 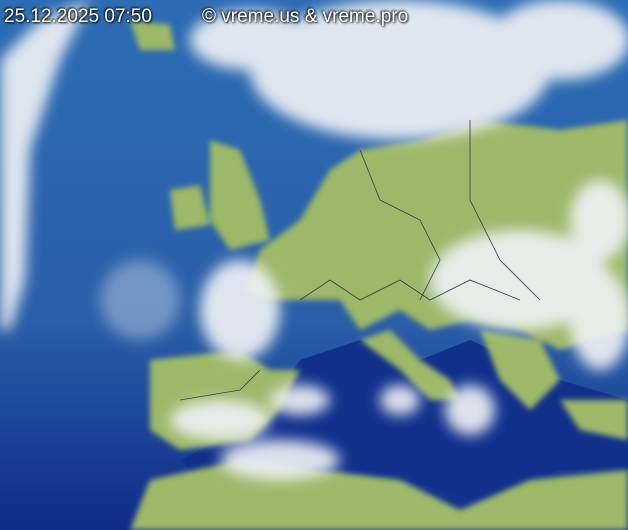 What do you see at coordinates (78, 16) in the screenshot?
I see `timestamp: 25.12.2025 07:50` at bounding box center [78, 16].